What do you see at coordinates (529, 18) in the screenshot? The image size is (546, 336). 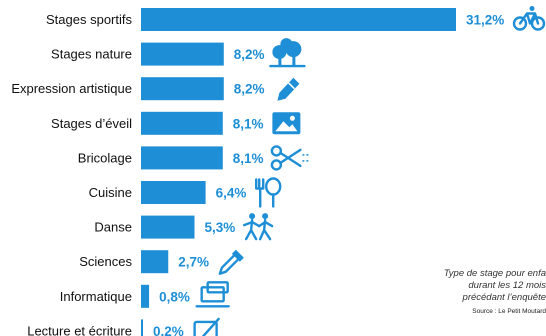 I see `bicycle-icon` at bounding box center [529, 18].